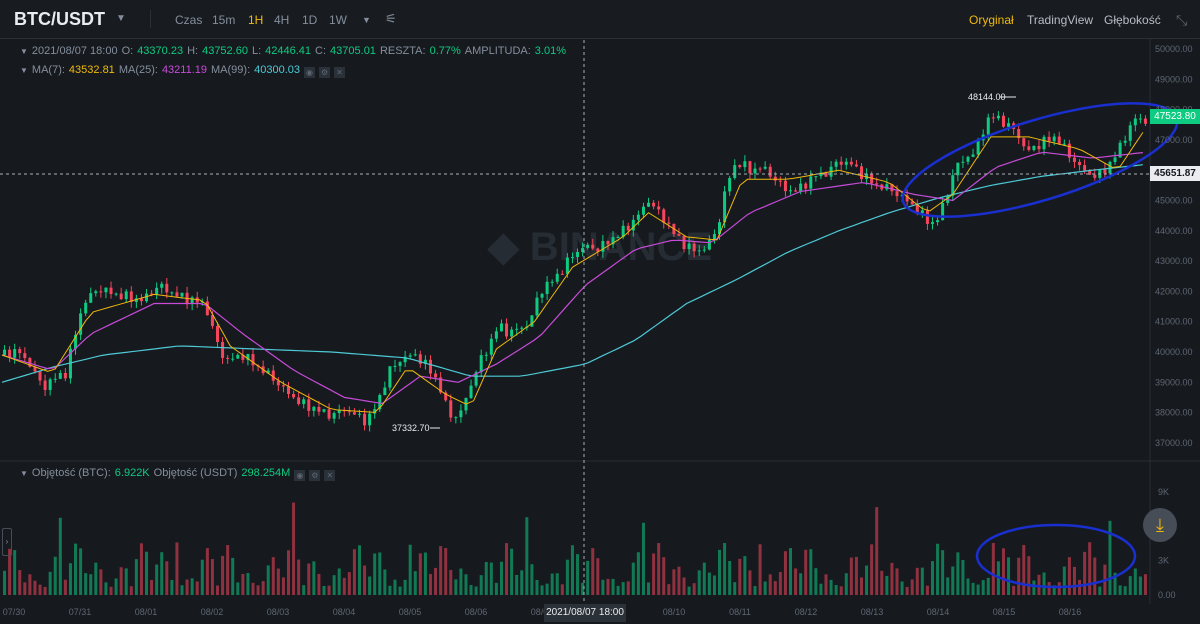 This screenshot has width=1200, height=624. Describe the element at coordinates (24, 473) in the screenshot. I see `collapse-vol-icon: ▼` at that location.